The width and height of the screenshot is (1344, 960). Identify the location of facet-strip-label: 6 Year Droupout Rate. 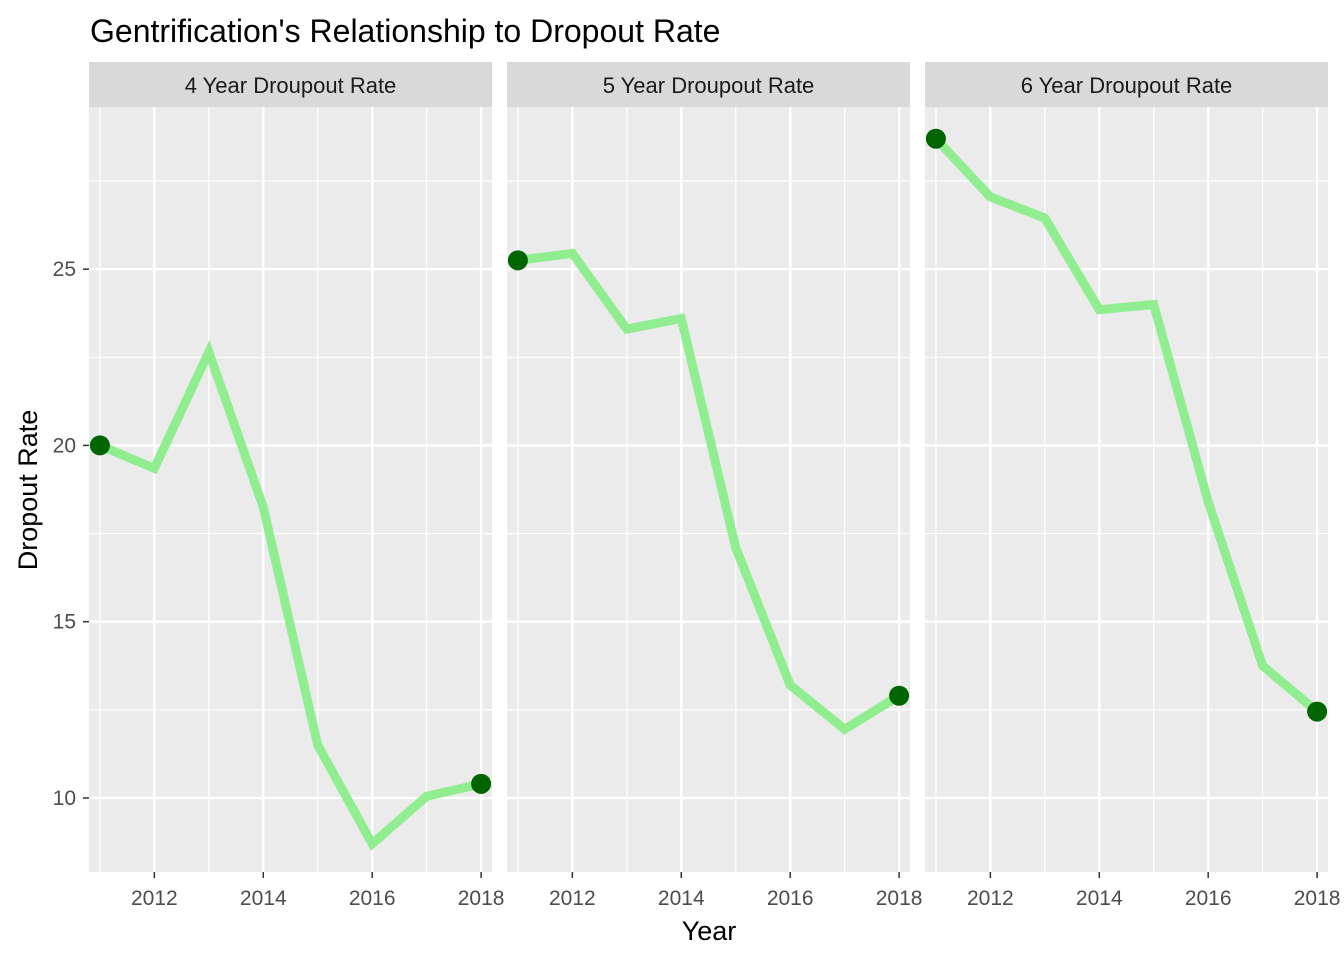
(1127, 85).